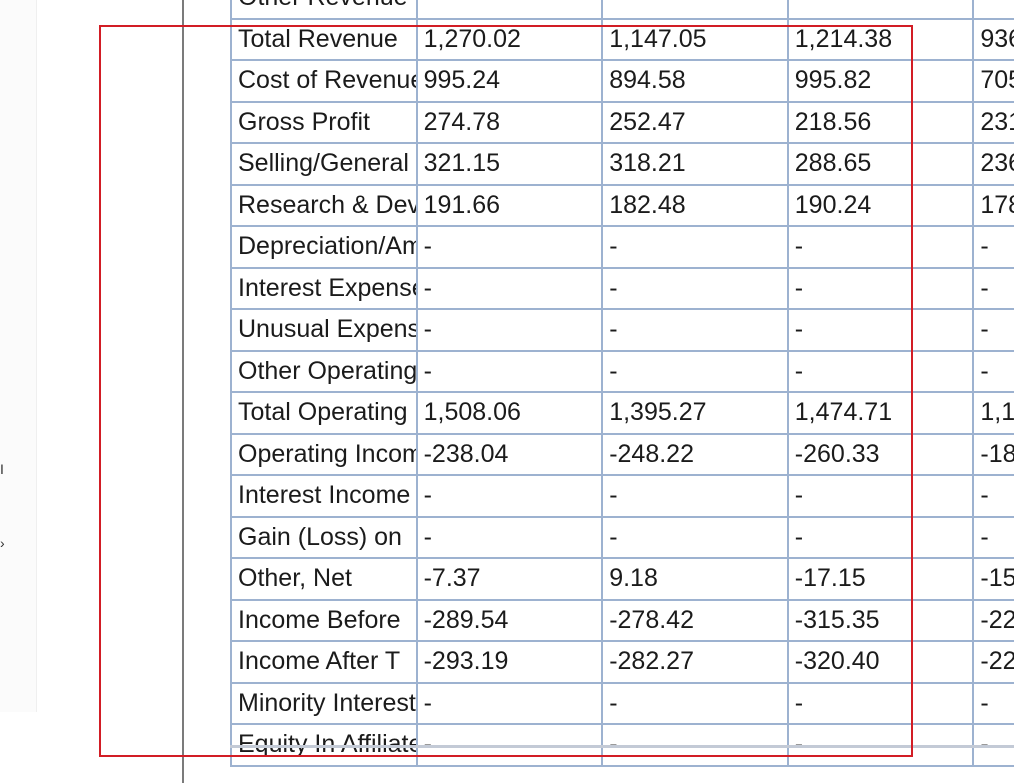 The width and height of the screenshot is (1014, 783). What do you see at coordinates (881, 81) in the screenshot?
I see `value-cell: 995.82` at bounding box center [881, 81].